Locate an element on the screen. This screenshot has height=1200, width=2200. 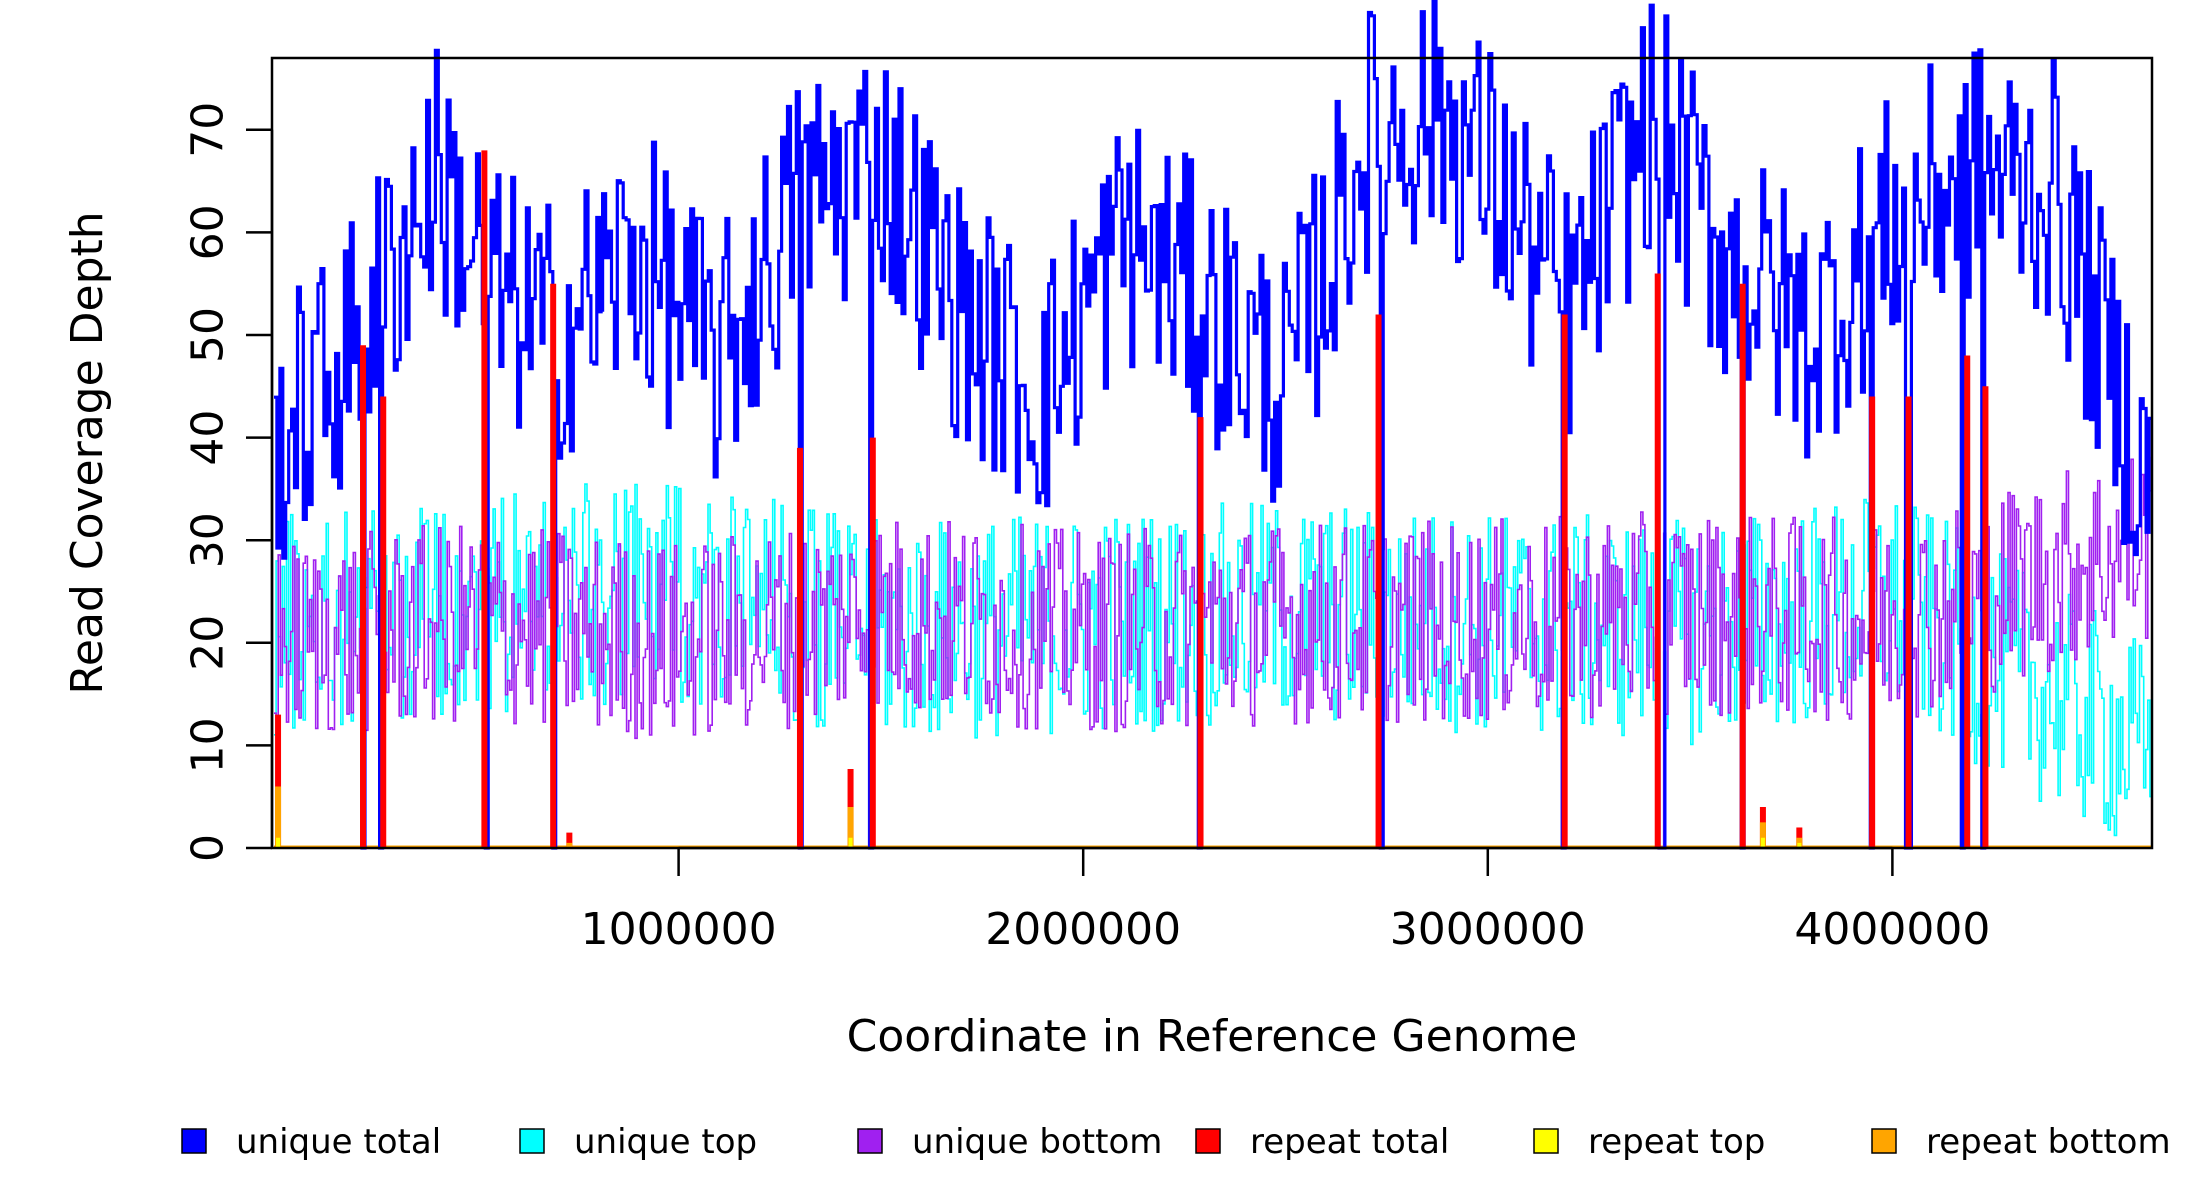
x-tick-label: 3000000 is located at coordinates (1488, 929).